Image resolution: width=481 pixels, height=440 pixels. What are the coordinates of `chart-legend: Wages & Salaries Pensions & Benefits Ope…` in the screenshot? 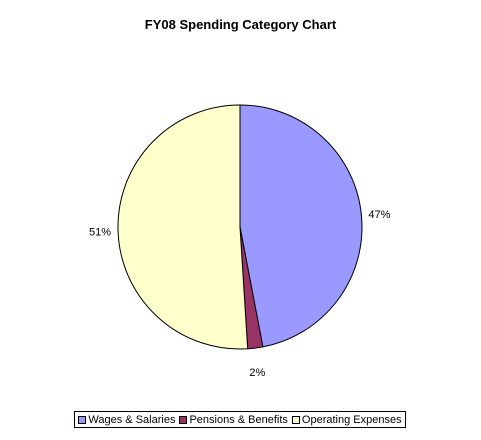 It's located at (240, 419).